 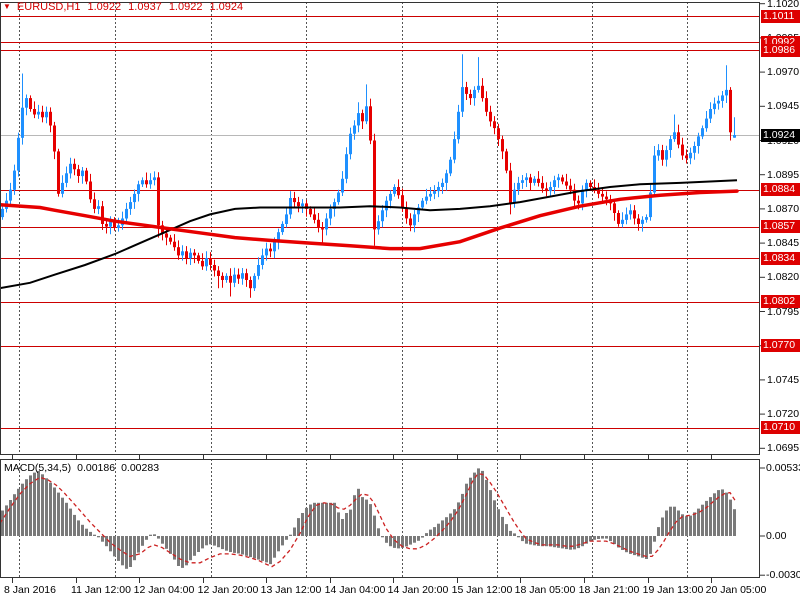 What do you see at coordinates (780, 258) in the screenshot?
I see `price-level-badge: 1.0834` at bounding box center [780, 258].